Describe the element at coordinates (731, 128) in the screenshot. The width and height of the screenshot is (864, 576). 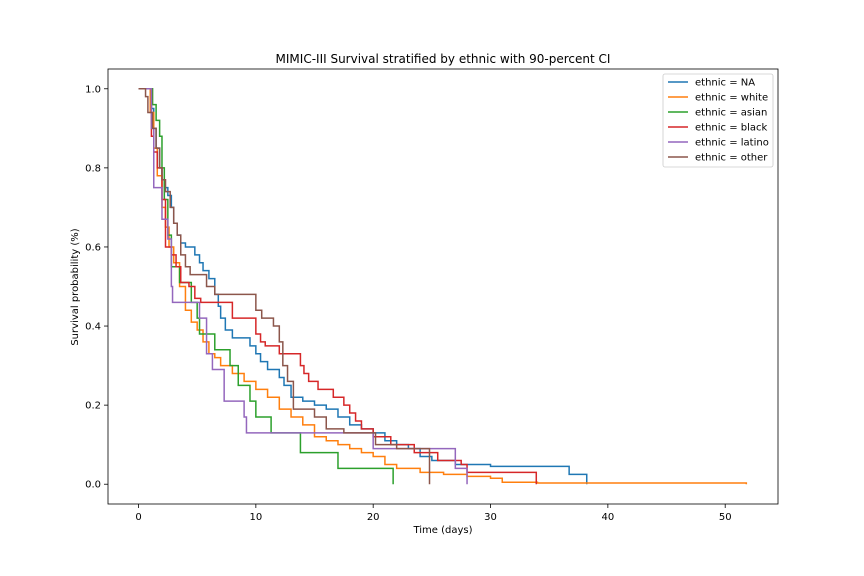
I see `legend-label-black: ethnic = black` at that location.